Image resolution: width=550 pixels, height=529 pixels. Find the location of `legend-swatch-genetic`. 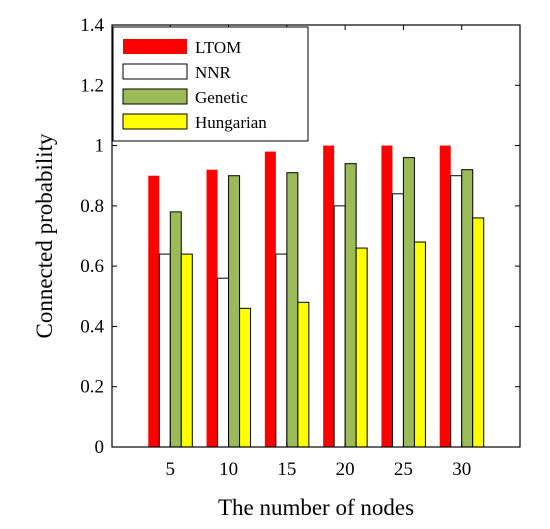

legend-swatch-genetic is located at coordinates (155, 96).